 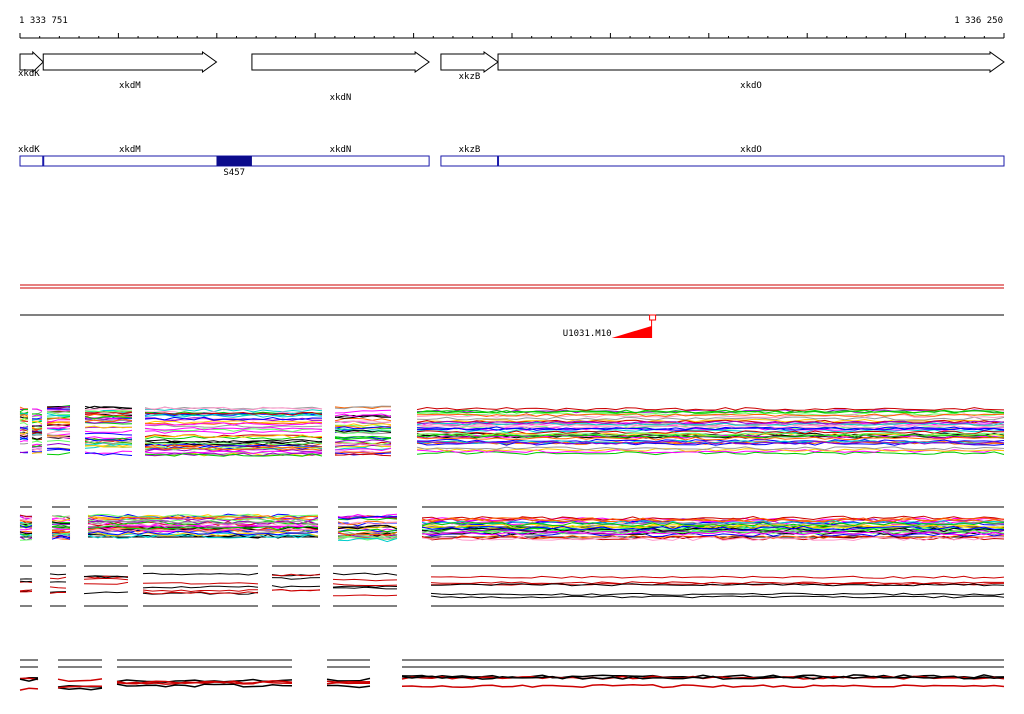 What do you see at coordinates (587, 334) in the screenshot?
I see `promoter-label: U1031.M10` at bounding box center [587, 334].